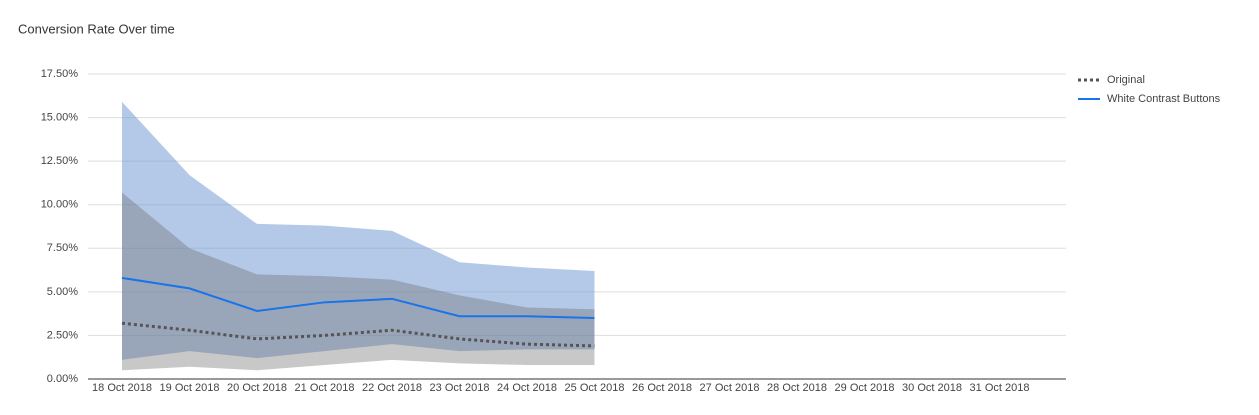 Image resolution: width=1259 pixels, height=415 pixels. What do you see at coordinates (62, 379) in the screenshot?
I see `y-tick-label: 0.00%` at bounding box center [62, 379].